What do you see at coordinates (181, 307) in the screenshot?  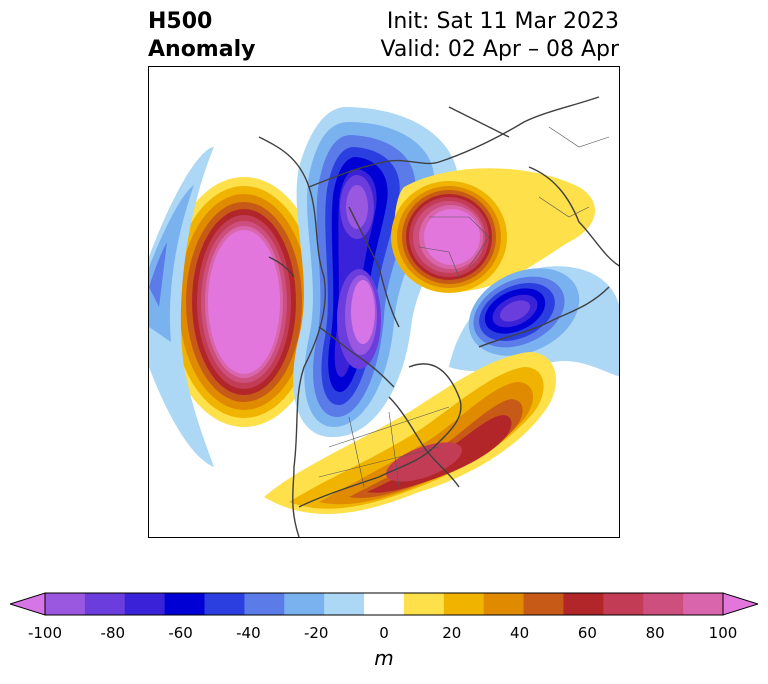 I see `anomaly-west-trough` at bounding box center [181, 307].